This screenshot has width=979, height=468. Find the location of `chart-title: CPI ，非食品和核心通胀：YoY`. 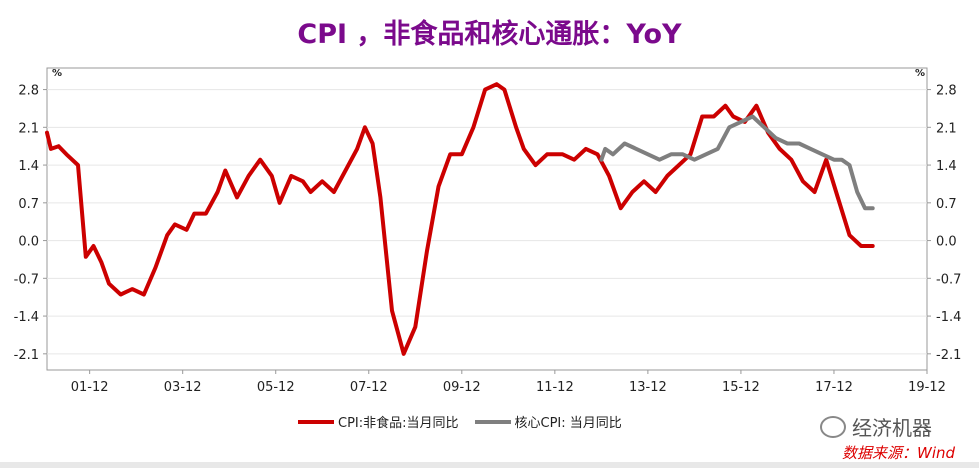

chart-title: CPI ，非食品和核心通胀：YoY is located at coordinates (489, 34).